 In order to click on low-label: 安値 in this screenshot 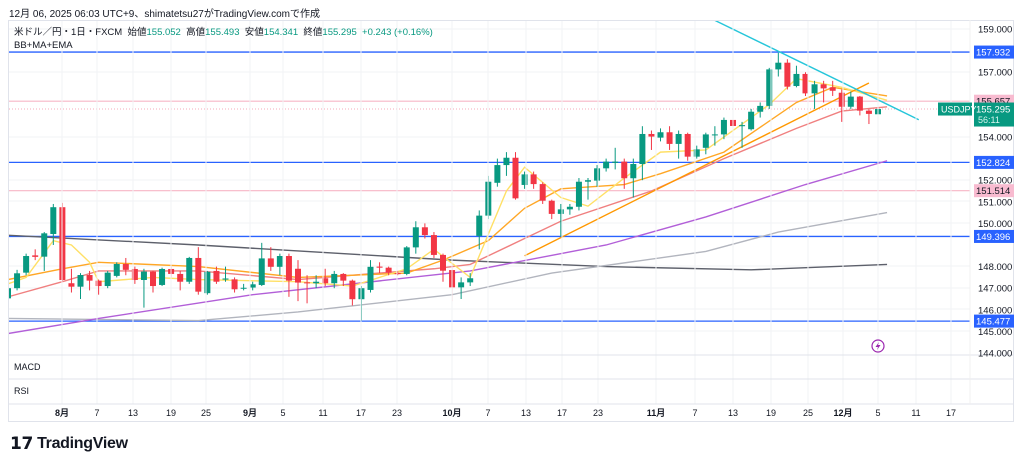, I will do `click(254, 32)`.